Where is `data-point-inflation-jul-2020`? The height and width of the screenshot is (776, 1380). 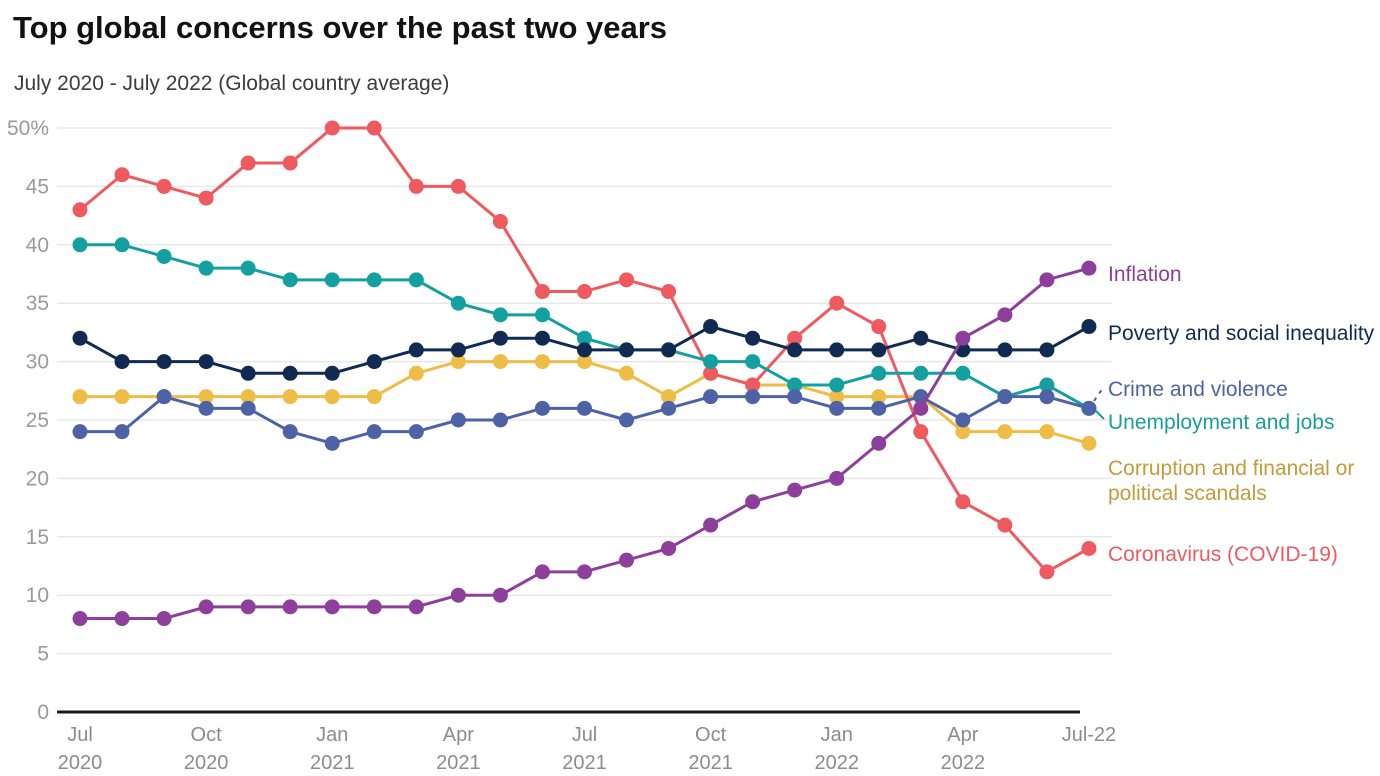 data-point-inflation-jul-2020 is located at coordinates (80, 619).